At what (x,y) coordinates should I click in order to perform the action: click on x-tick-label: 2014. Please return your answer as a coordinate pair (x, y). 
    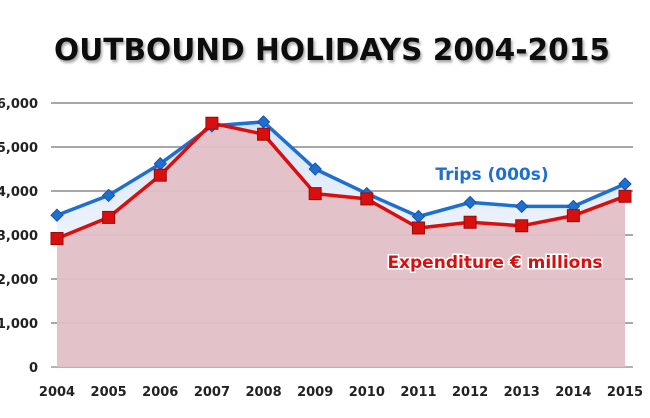
    Looking at the image, I should click on (573, 392).